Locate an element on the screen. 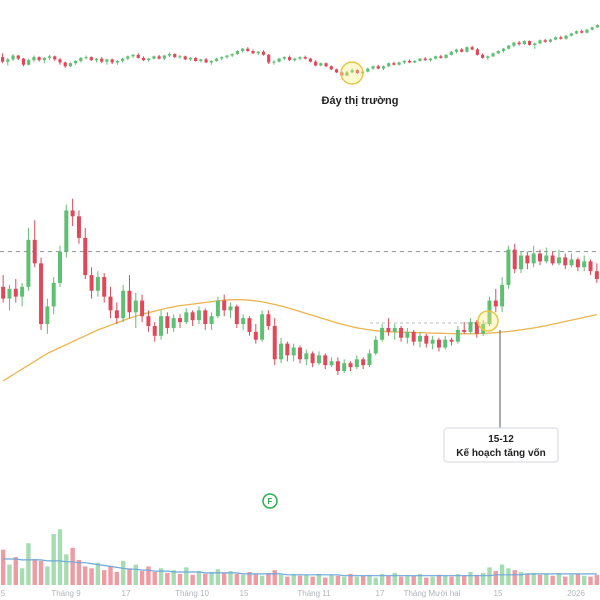 The width and height of the screenshot is (600, 600). callout-date: 15-12 is located at coordinates (501, 439).